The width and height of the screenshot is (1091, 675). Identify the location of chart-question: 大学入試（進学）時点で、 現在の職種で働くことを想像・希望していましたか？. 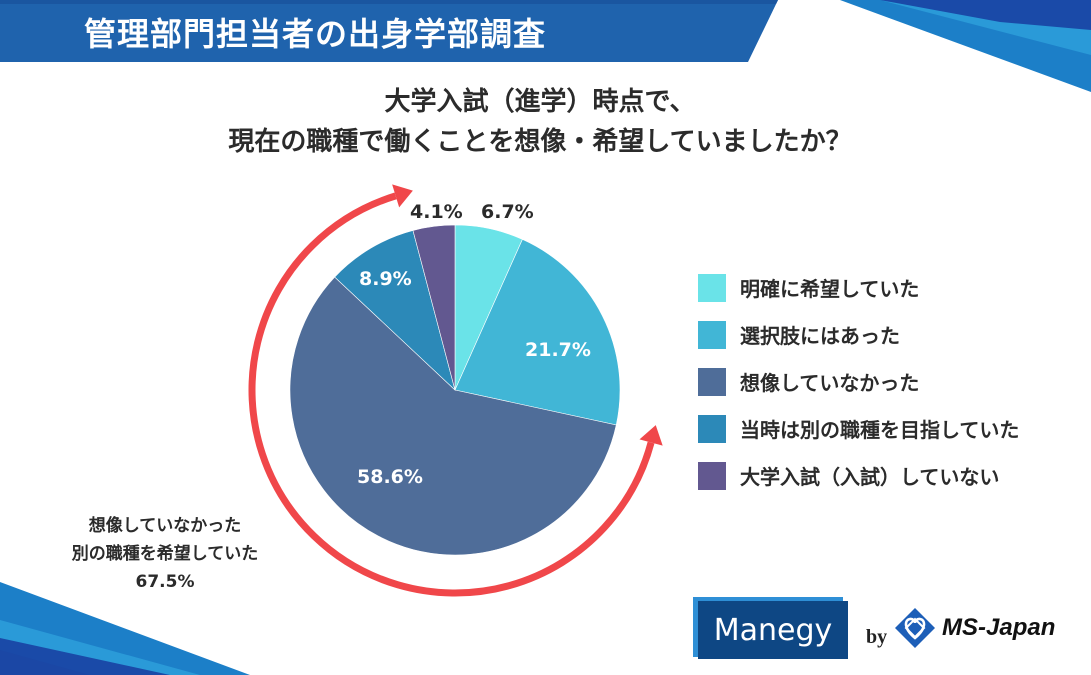
(540, 122).